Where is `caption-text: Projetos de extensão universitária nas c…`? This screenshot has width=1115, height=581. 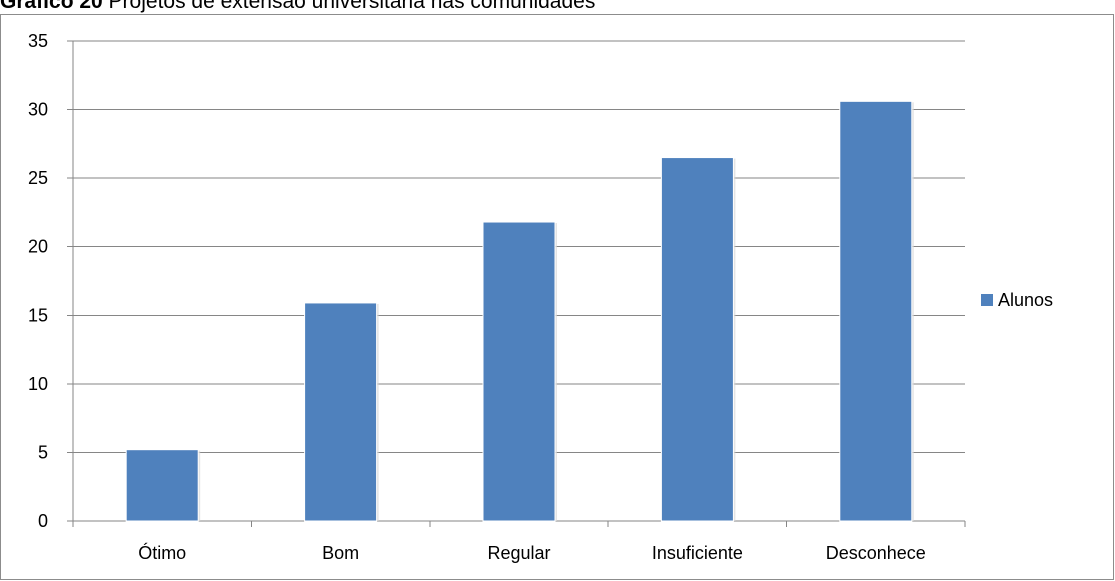 caption-text: Projetos de extensão universitária nas c… is located at coordinates (349, 6).